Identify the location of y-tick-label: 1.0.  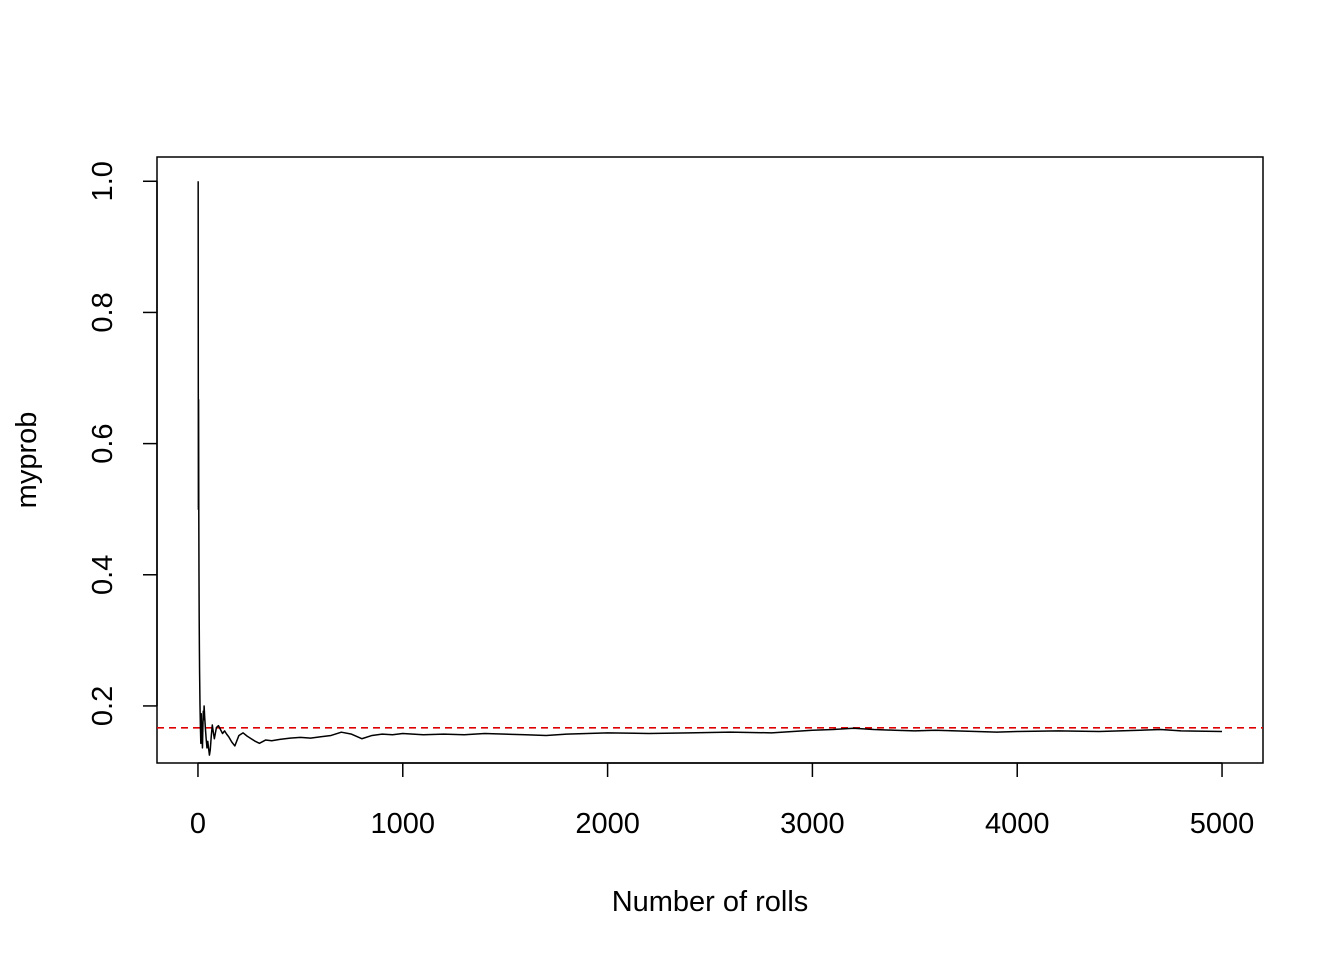
(103, 181).